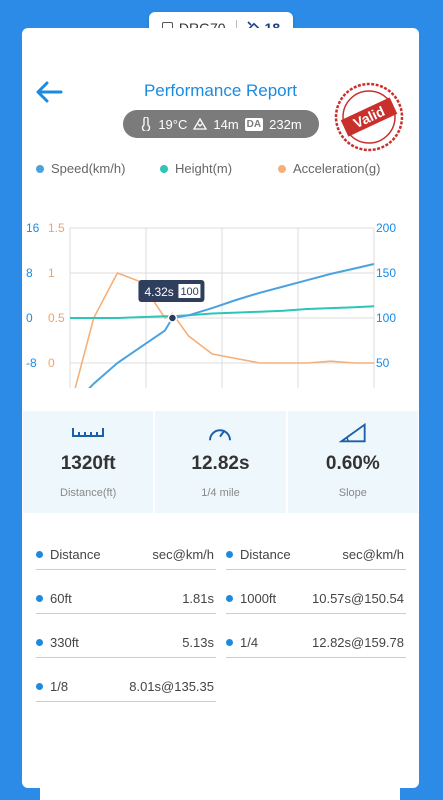 Image resolution: width=443 pixels, height=800 pixels. I want to click on density-altitude: 232m, so click(285, 124).